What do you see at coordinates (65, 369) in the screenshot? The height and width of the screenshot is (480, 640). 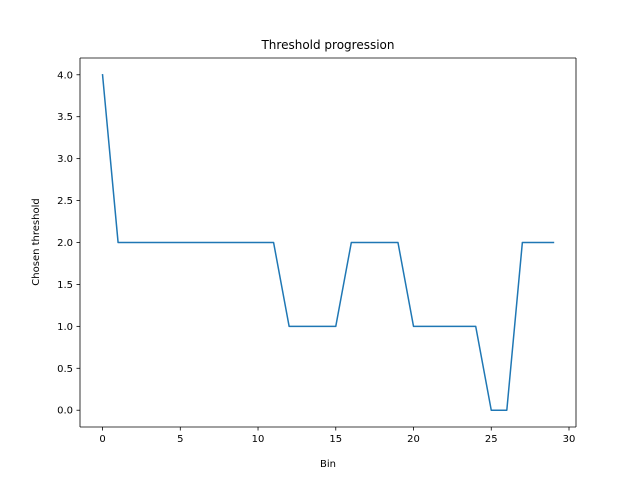 I see `y-tick-label: 0.5` at bounding box center [65, 369].